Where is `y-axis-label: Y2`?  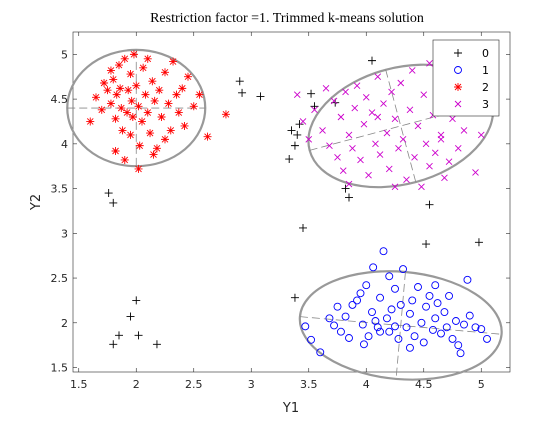
y-axis-label: Y2 is located at coordinates (36, 202).